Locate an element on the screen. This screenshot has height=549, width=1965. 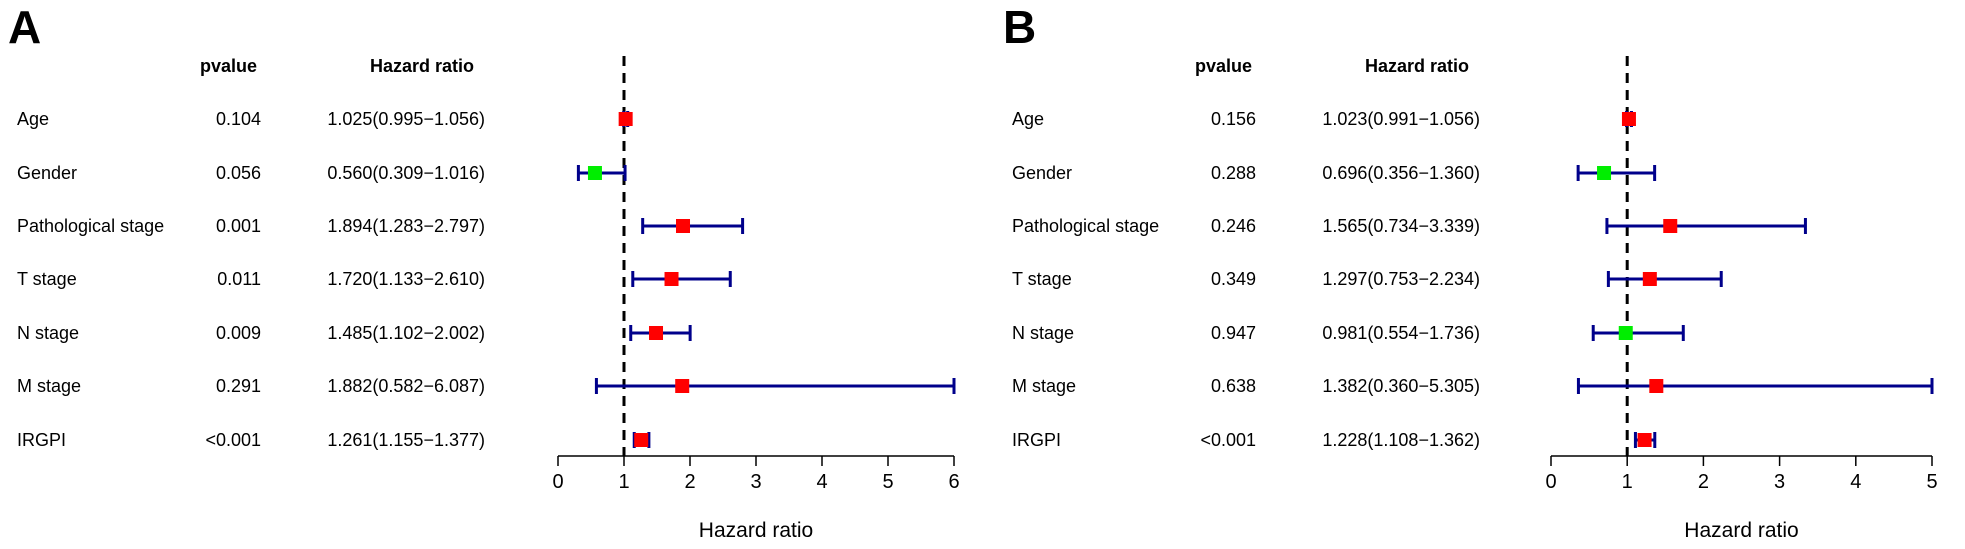
variable-label: Gender is located at coordinates (47, 173).